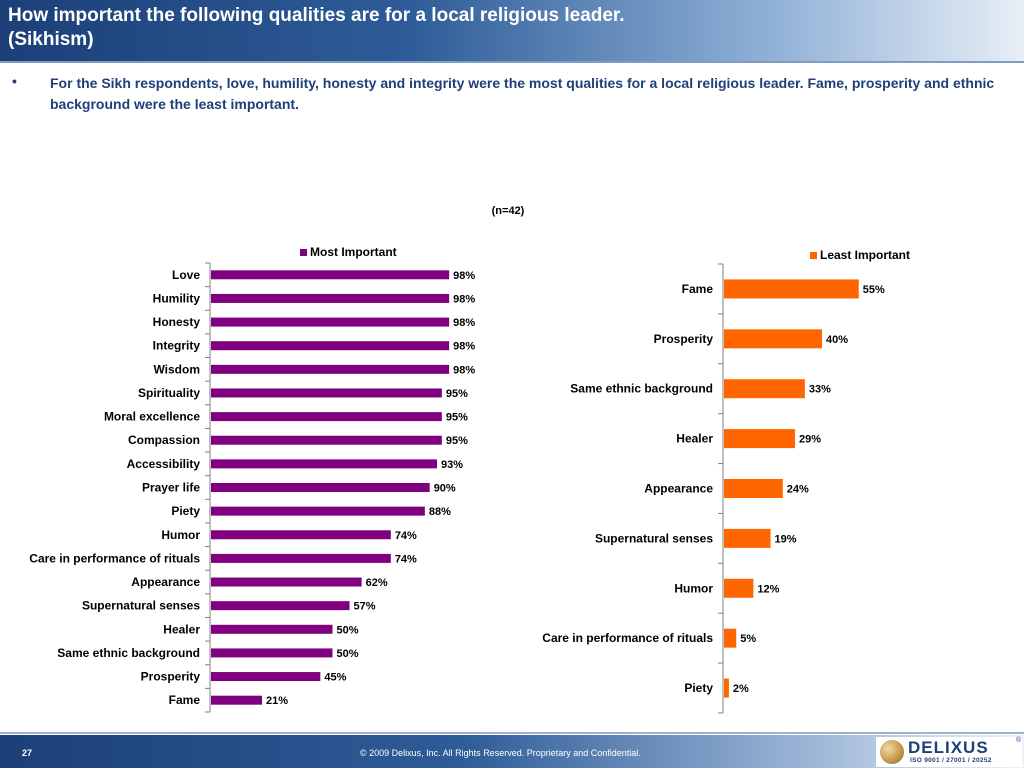 The height and width of the screenshot is (768, 1024). What do you see at coordinates (177, 298) in the screenshot?
I see `most-category-label: Humility` at bounding box center [177, 298].